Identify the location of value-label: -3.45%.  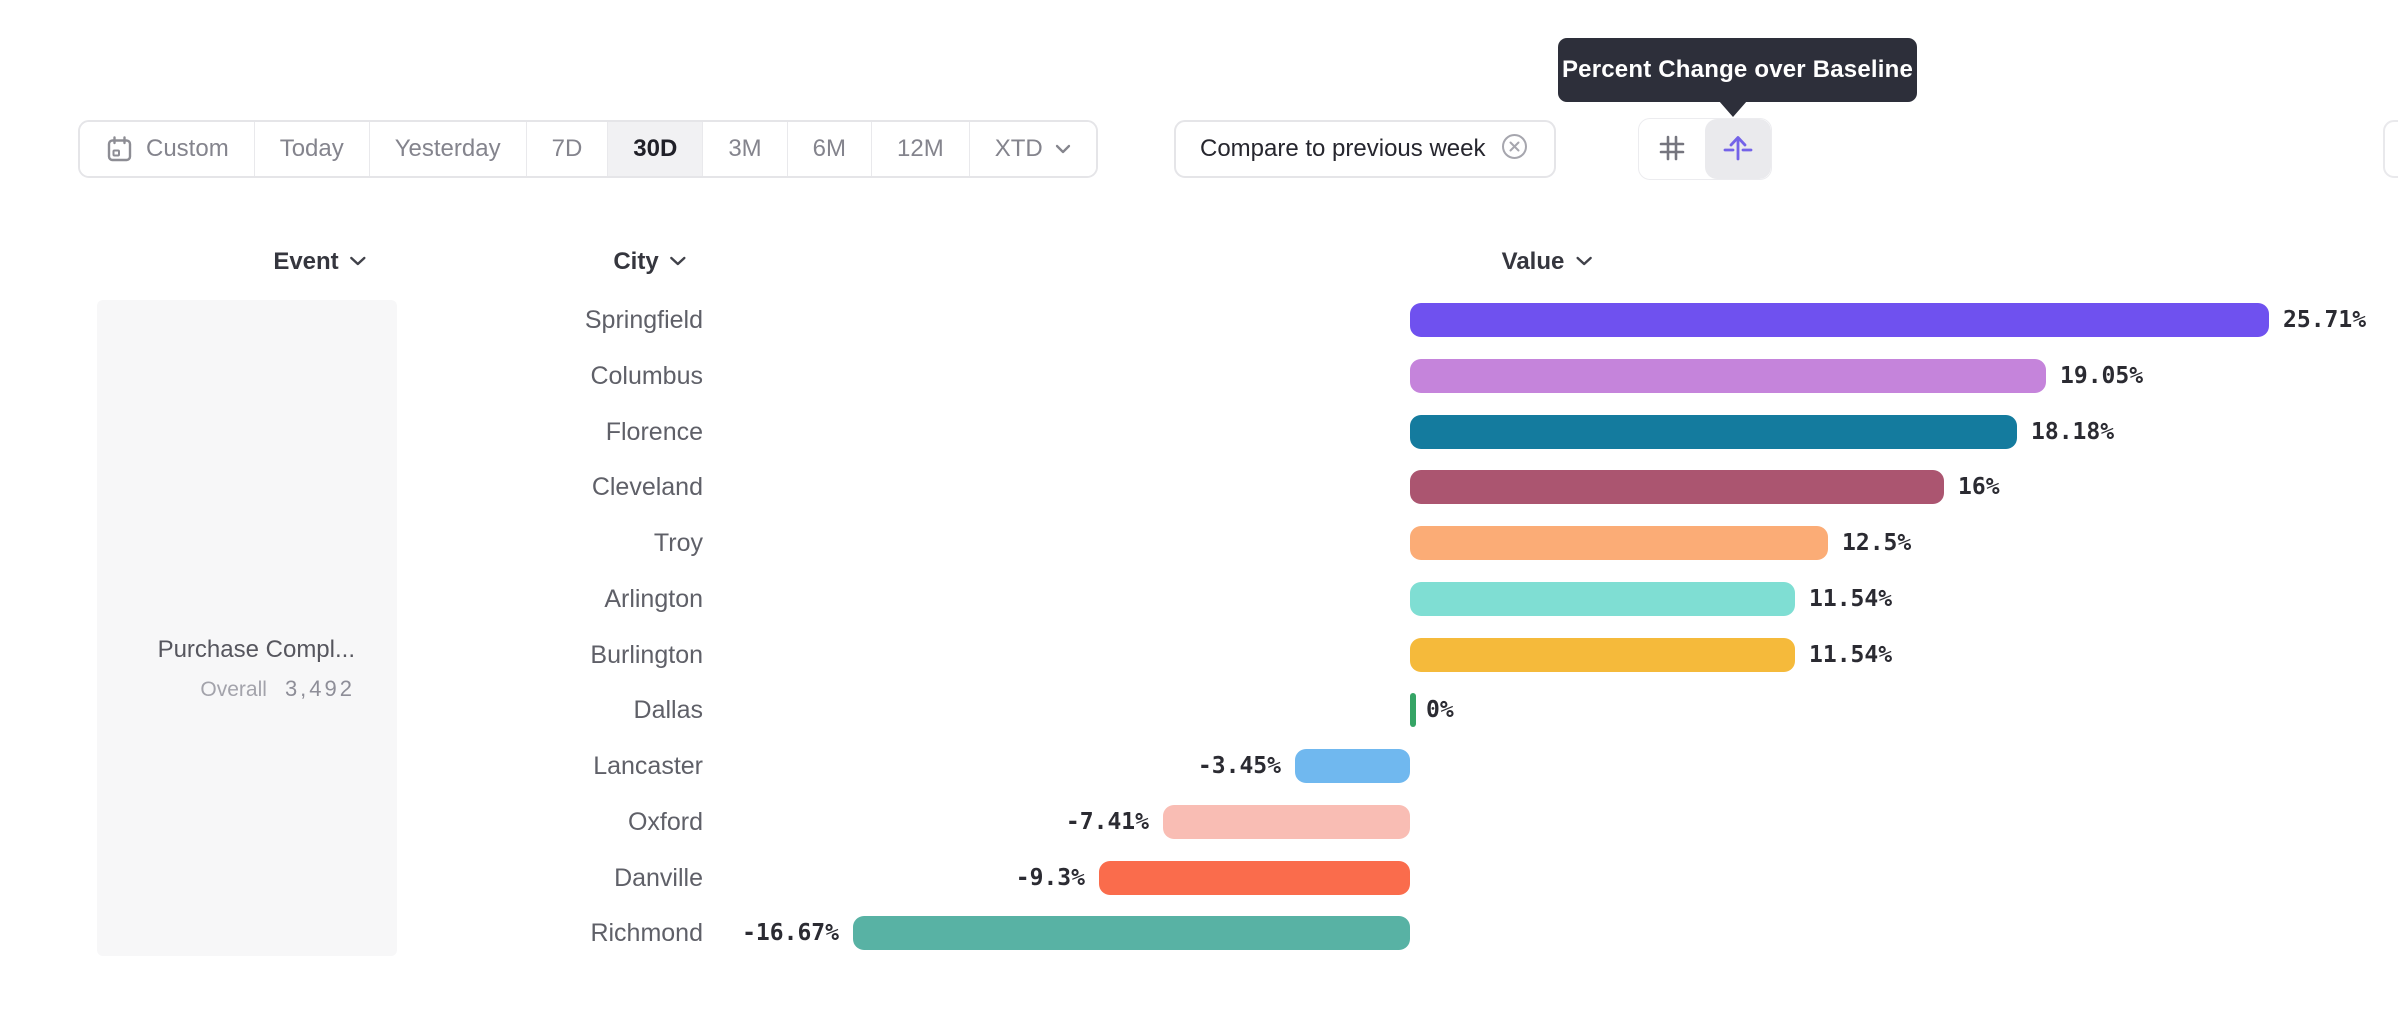
(1239, 766).